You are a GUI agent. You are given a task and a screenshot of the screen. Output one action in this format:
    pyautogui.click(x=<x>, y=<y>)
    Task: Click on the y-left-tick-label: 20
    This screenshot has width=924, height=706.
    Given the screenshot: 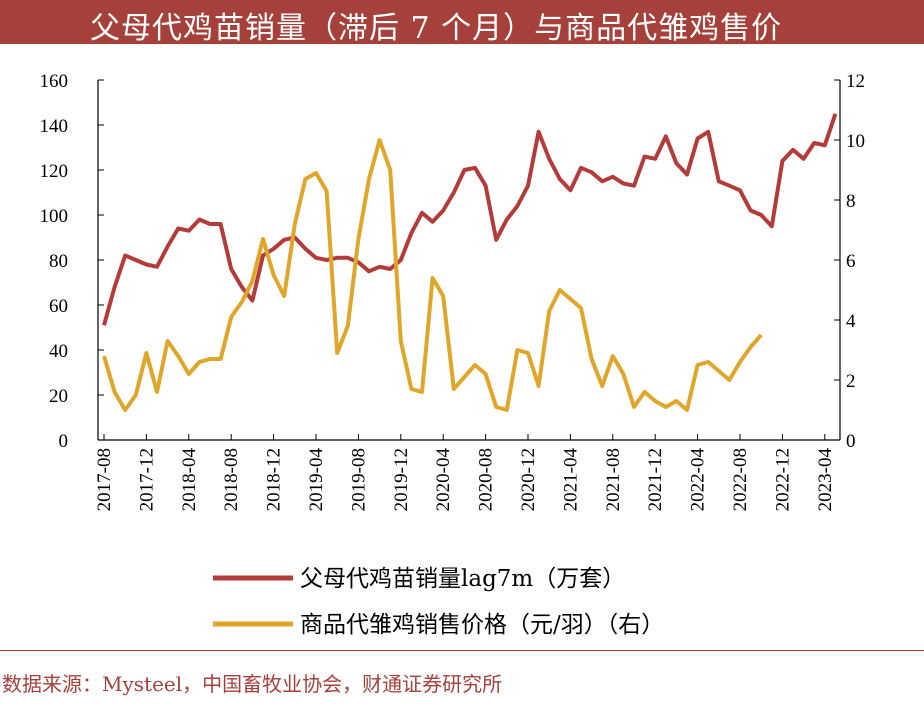 What is the action you would take?
    pyautogui.click(x=58, y=396)
    